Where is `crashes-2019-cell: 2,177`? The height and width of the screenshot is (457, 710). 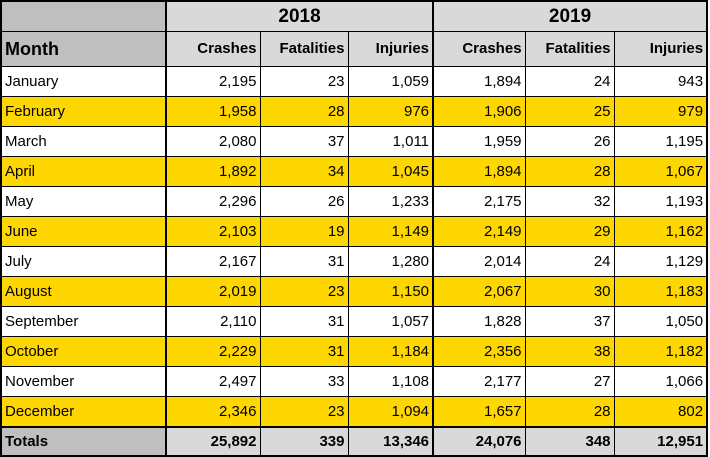
crashes-2019-cell: 2,177 is located at coordinates (479, 381).